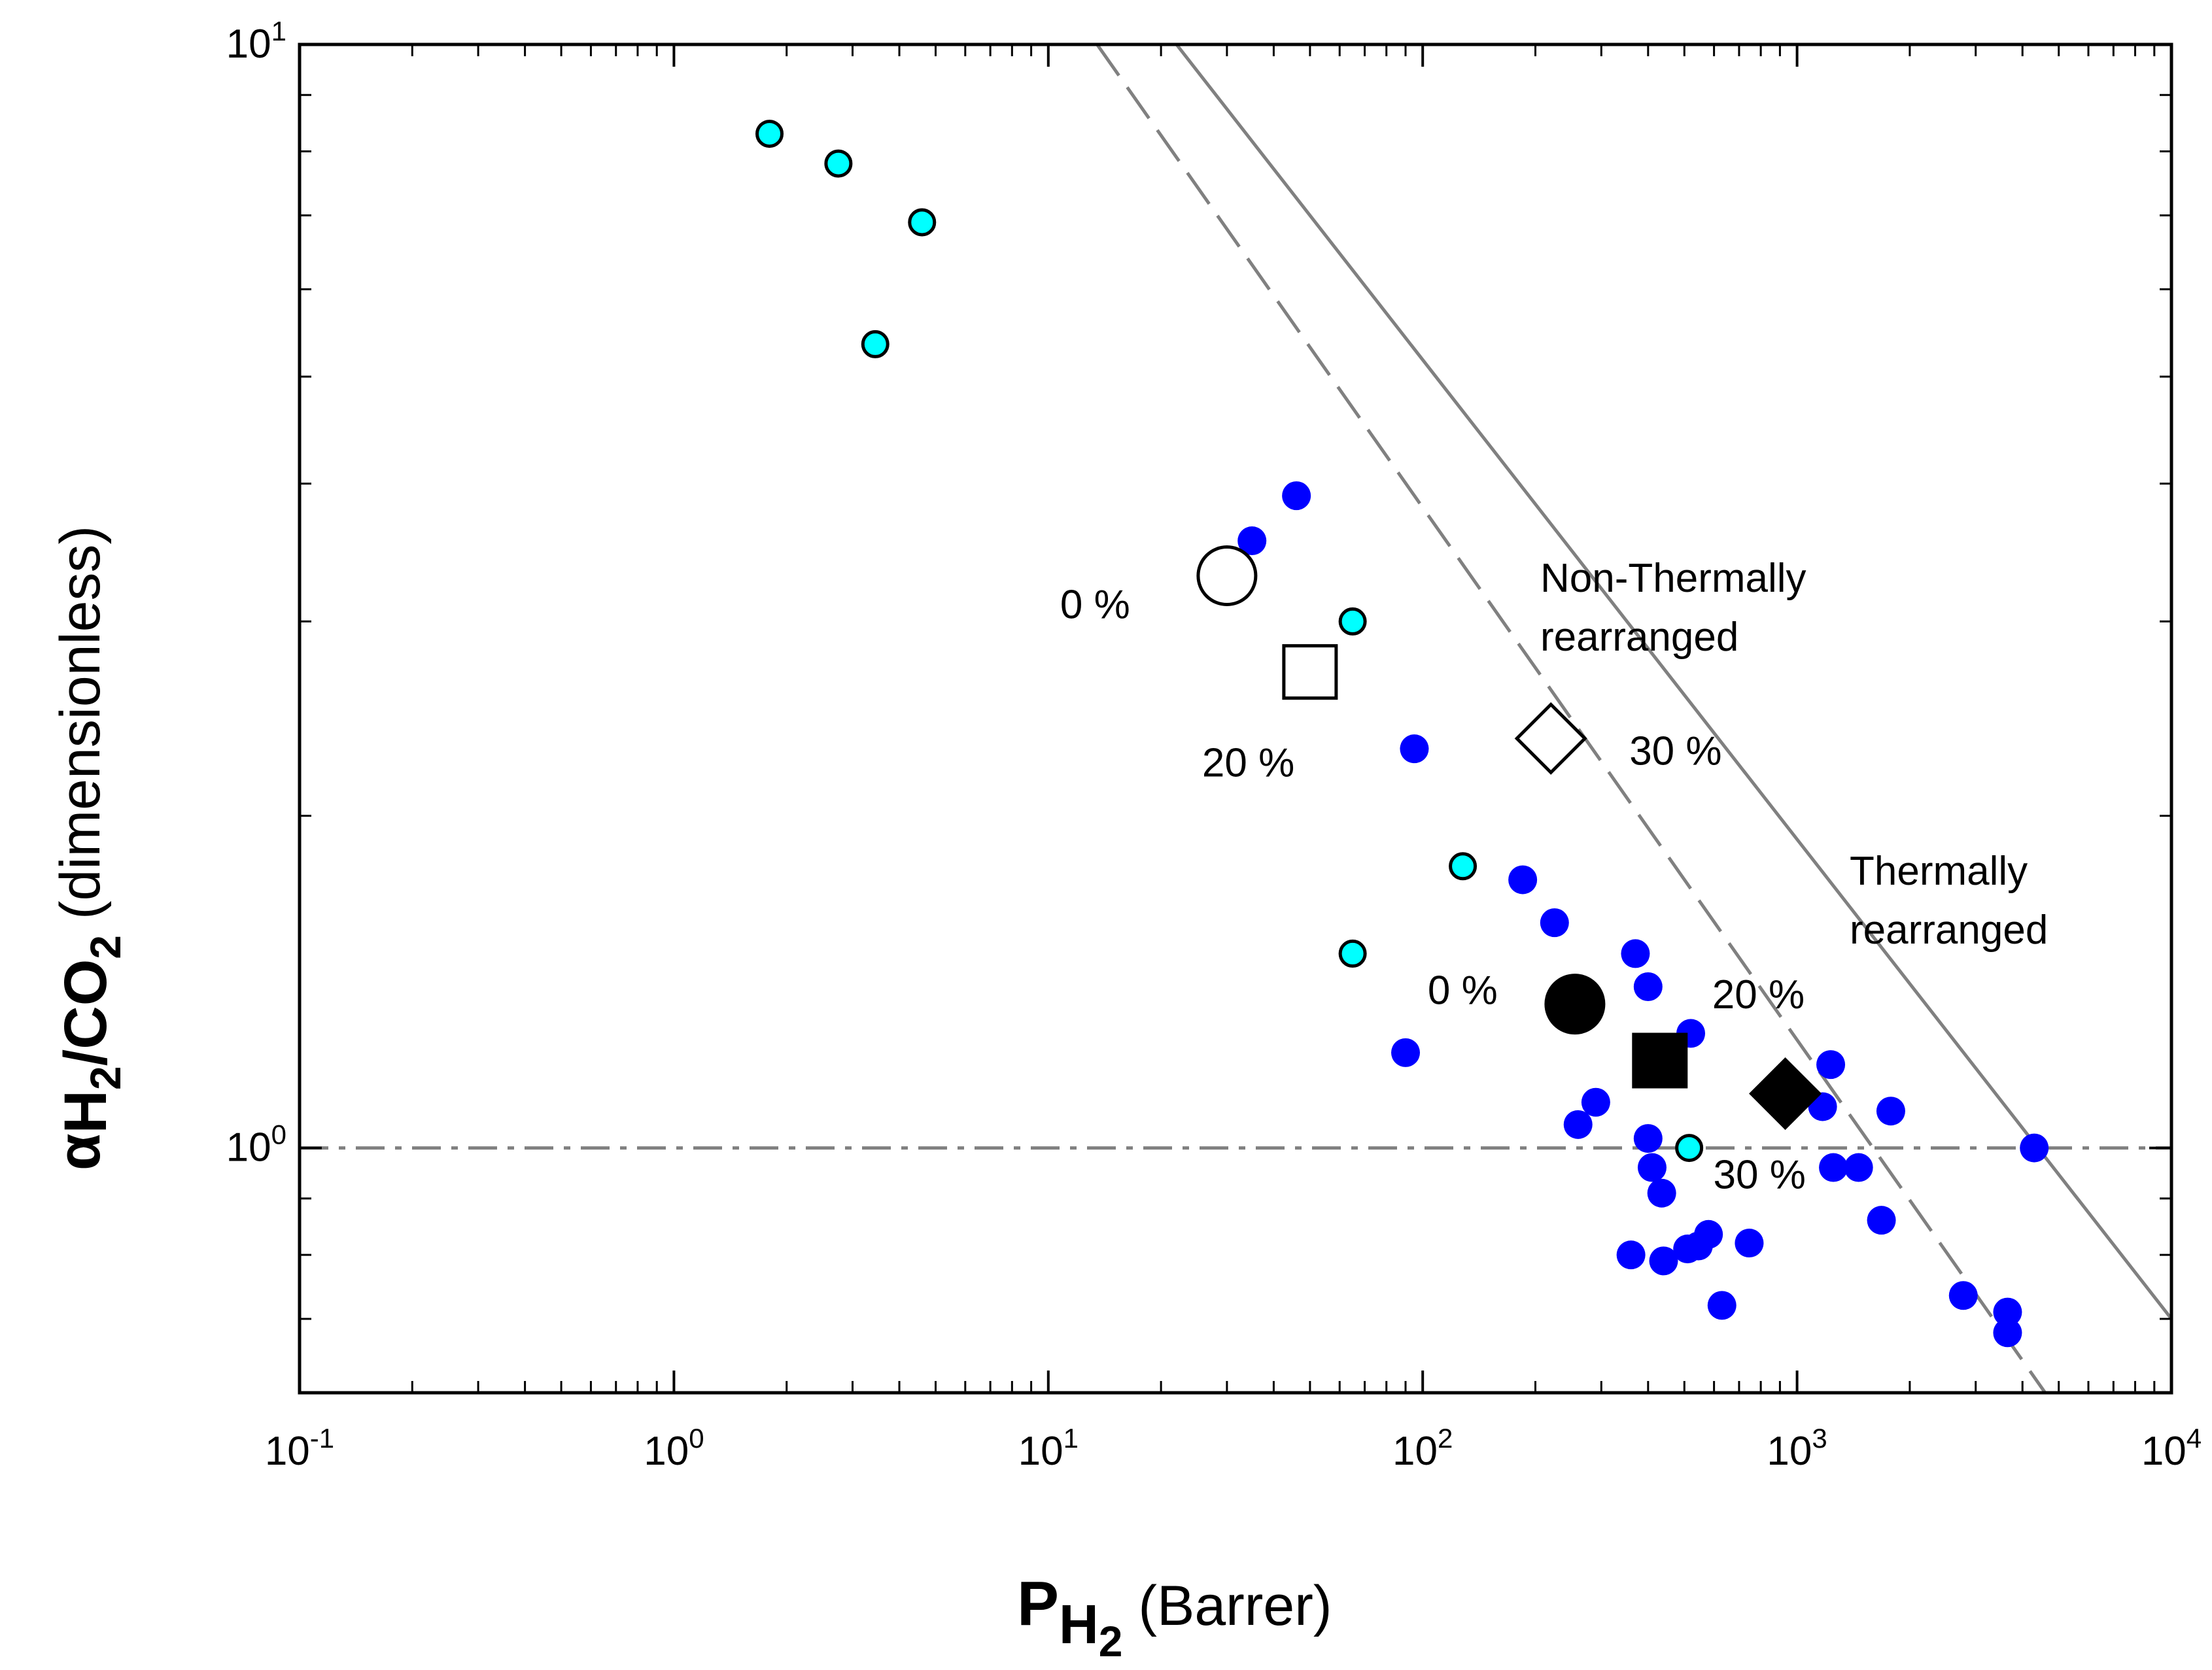  What do you see at coordinates (1111, 1641) in the screenshot?
I see `x-axis-title-subsub: 2` at bounding box center [1111, 1641].